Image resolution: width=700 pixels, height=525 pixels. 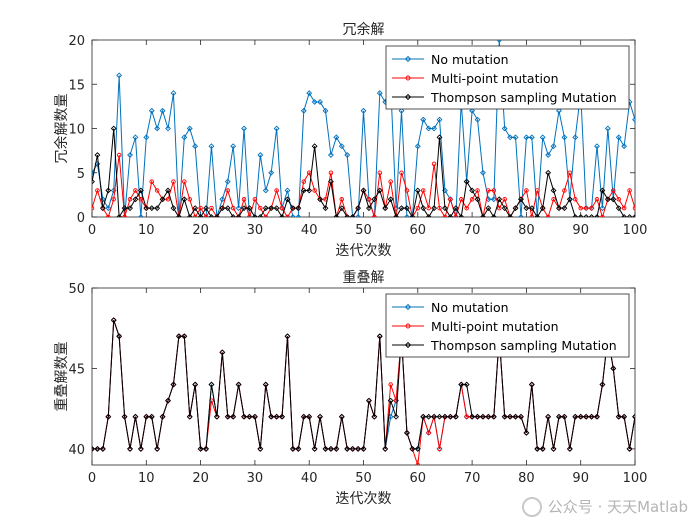 What do you see at coordinates (255, 478) in the screenshot?
I see `x-tick-label: 30` at bounding box center [255, 478].